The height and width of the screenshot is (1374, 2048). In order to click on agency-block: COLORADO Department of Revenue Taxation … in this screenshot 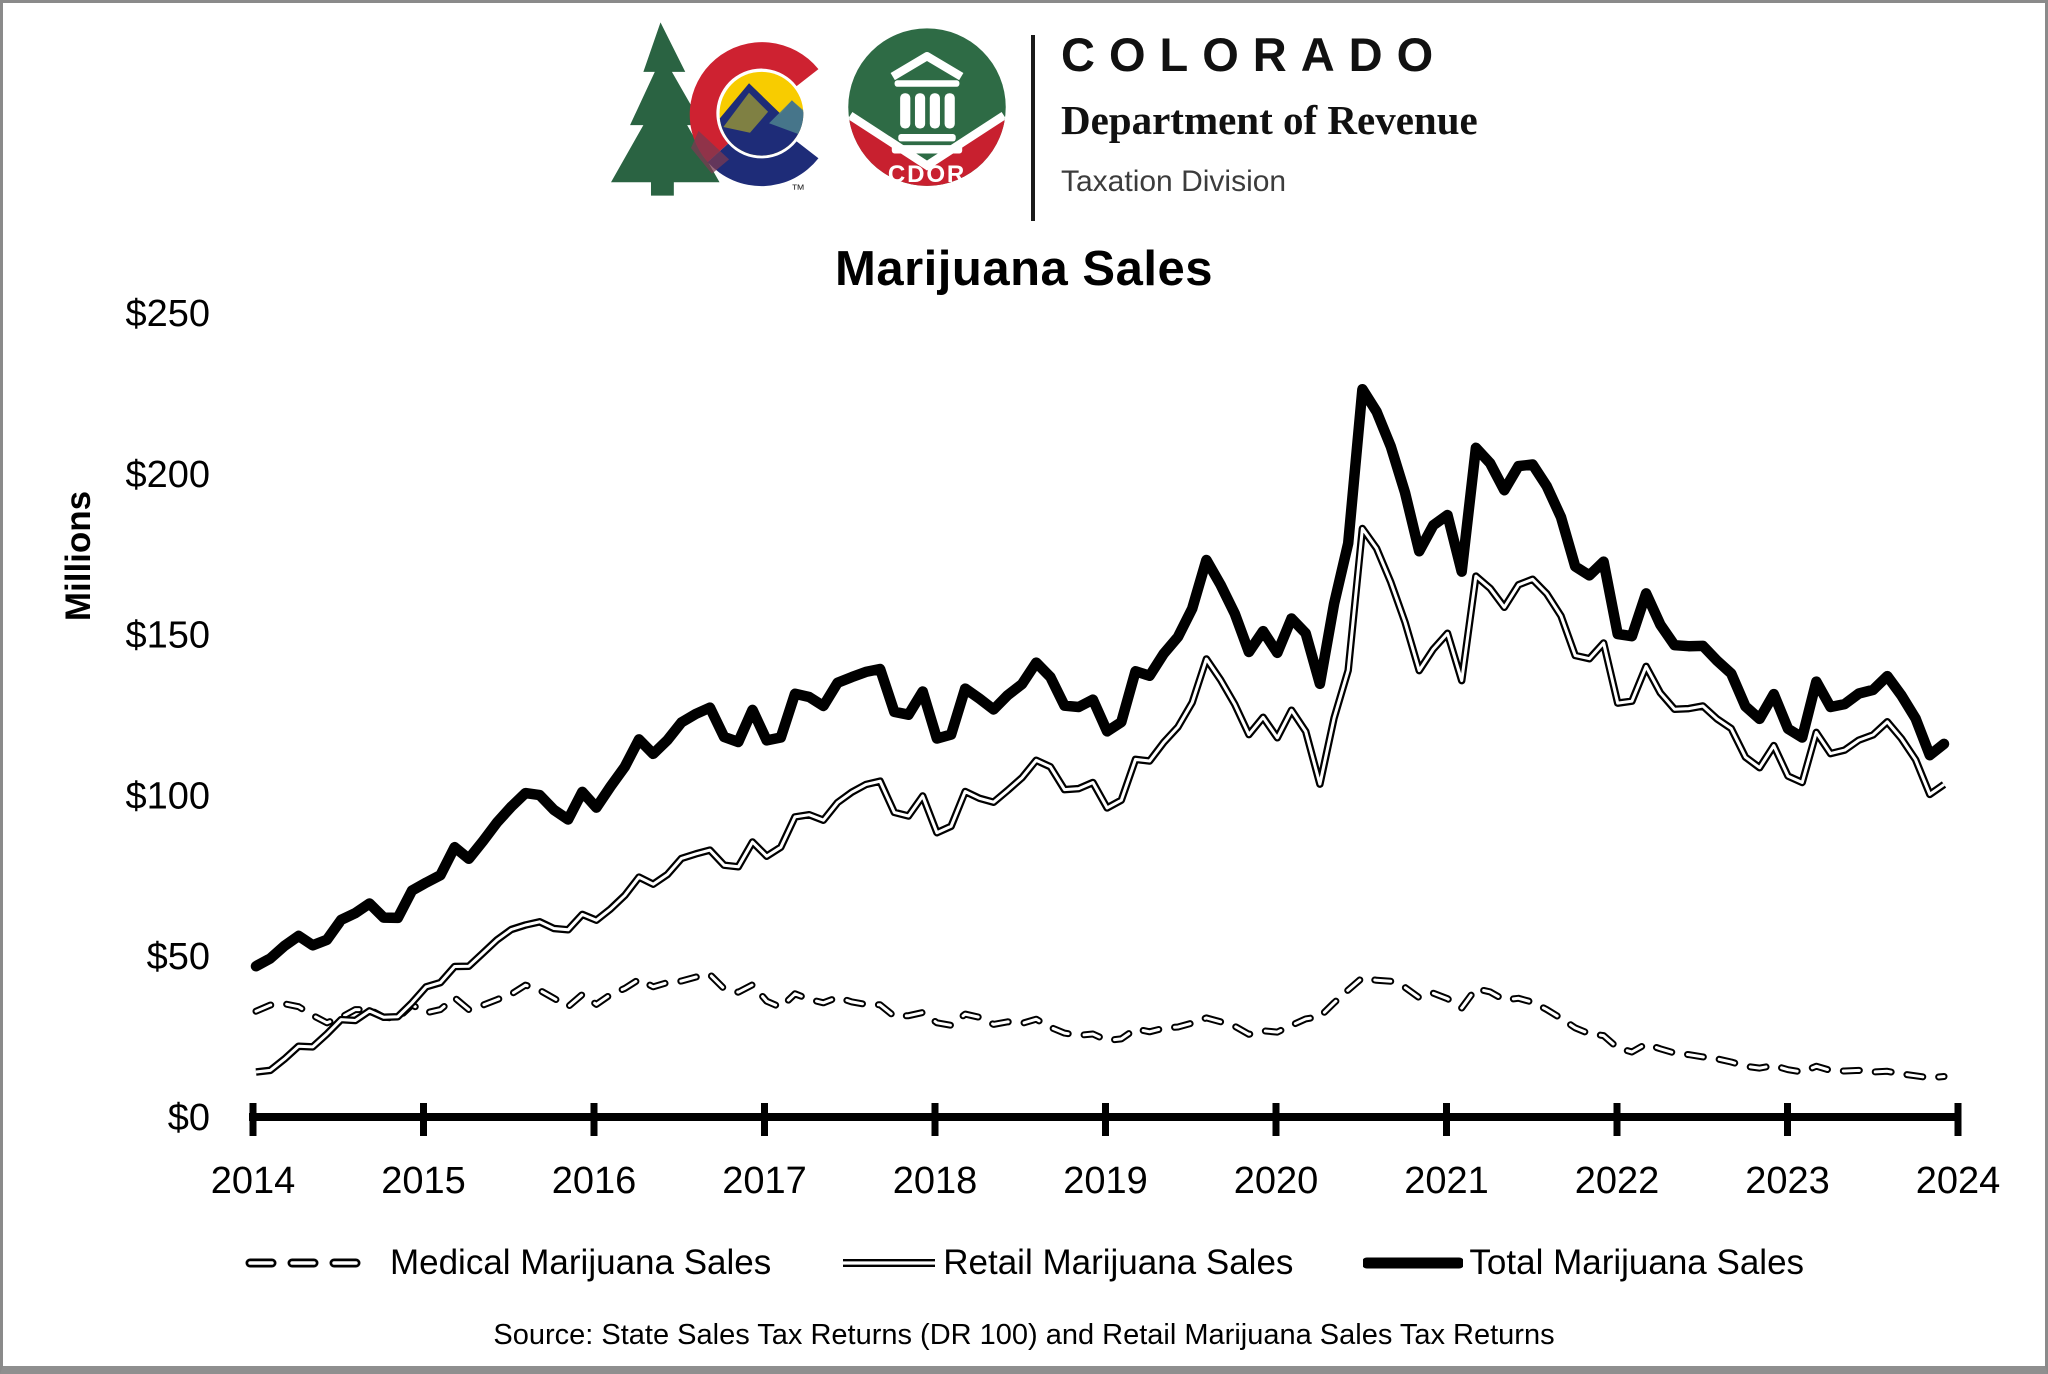, I will do `click(1269, 114)`.